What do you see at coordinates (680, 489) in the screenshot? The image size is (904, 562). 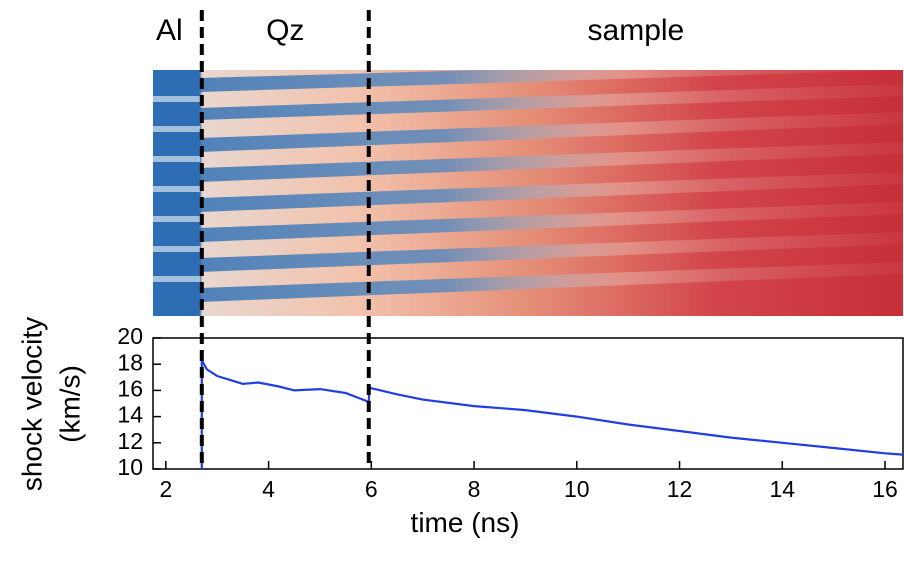 I see `x-tick-label: 12` at bounding box center [680, 489].